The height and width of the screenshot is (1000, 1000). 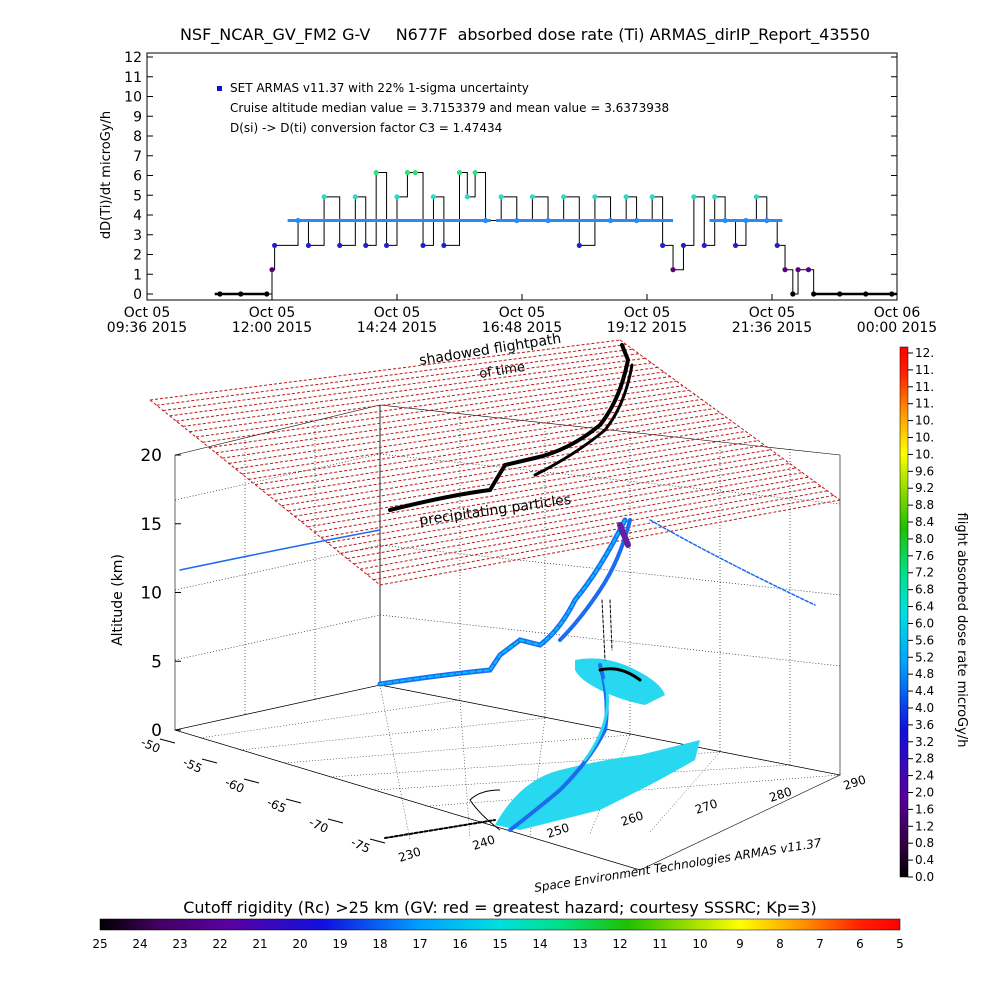 What do you see at coordinates (151, 594) in the screenshot?
I see `z-tick-label: 10` at bounding box center [151, 594].